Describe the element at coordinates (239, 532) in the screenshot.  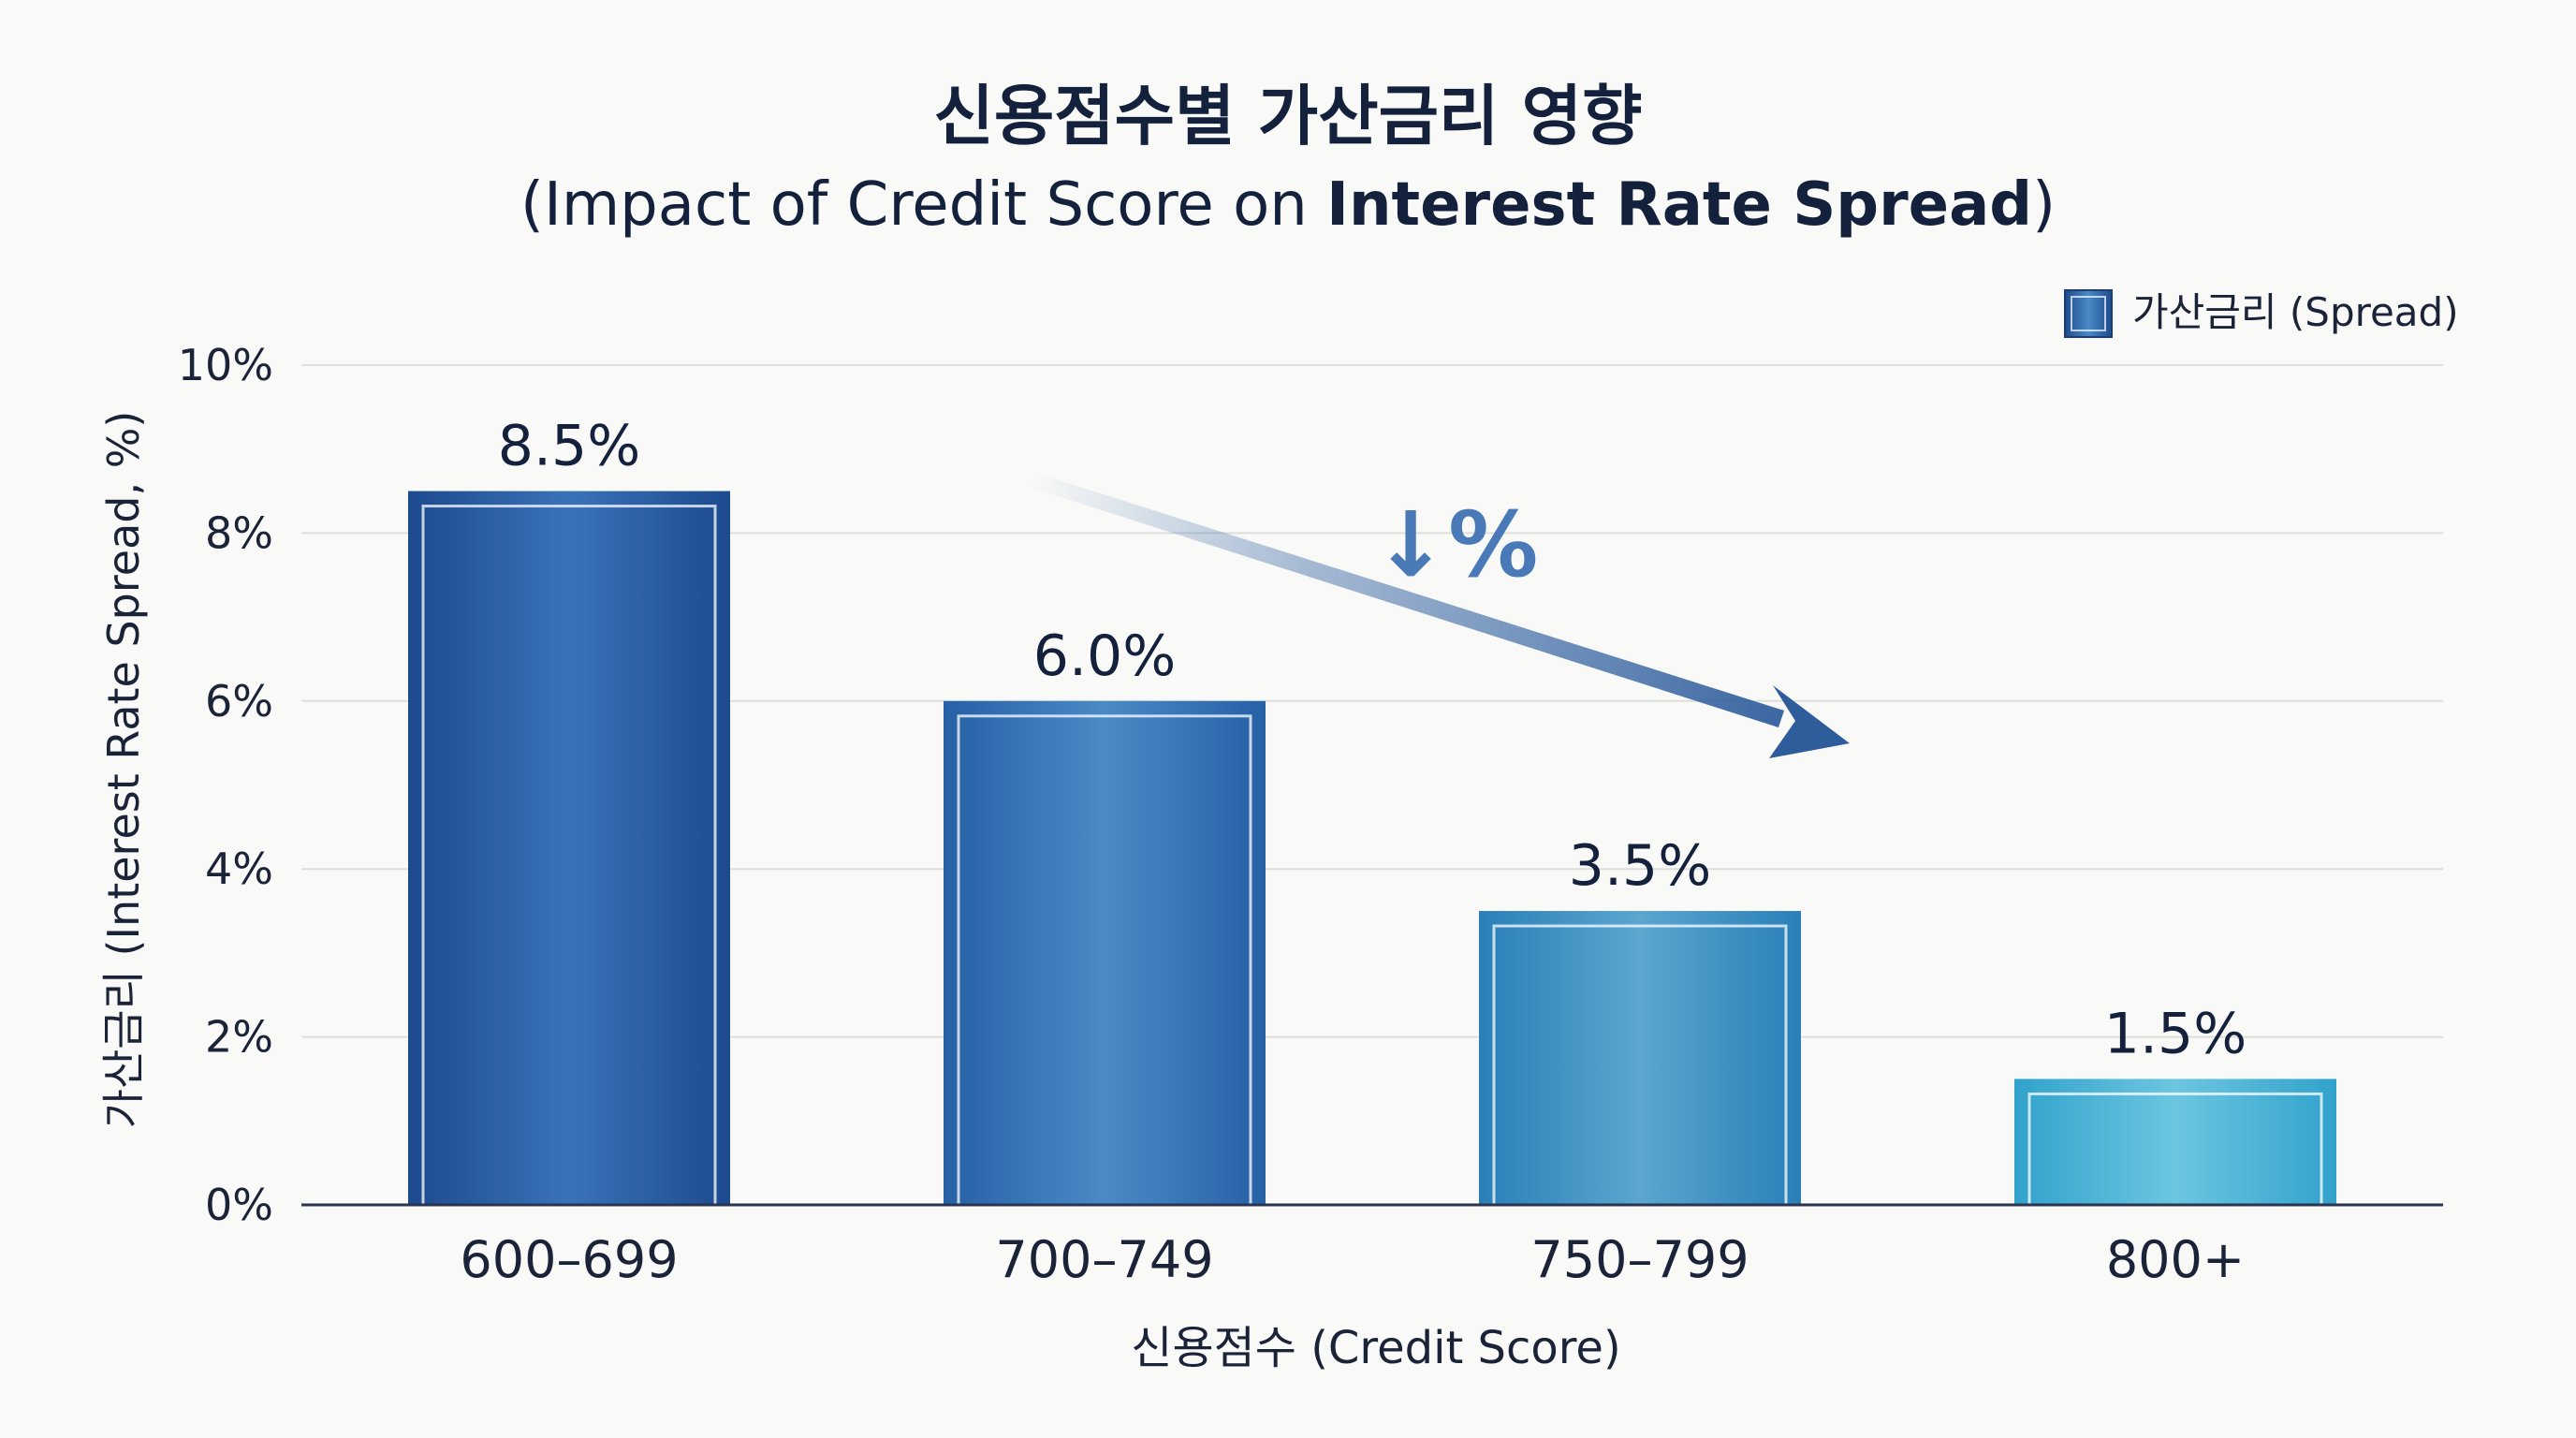
I see `y-tick-label: 8%` at that location.